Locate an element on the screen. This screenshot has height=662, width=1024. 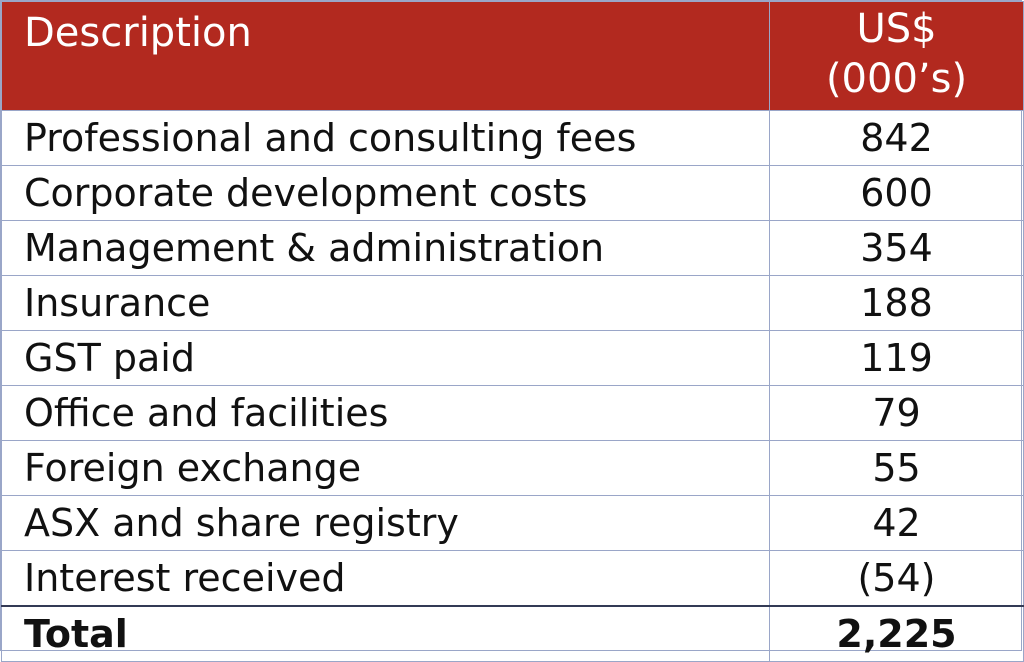
header-value: US$ (000’s) is located at coordinates (896, 56).